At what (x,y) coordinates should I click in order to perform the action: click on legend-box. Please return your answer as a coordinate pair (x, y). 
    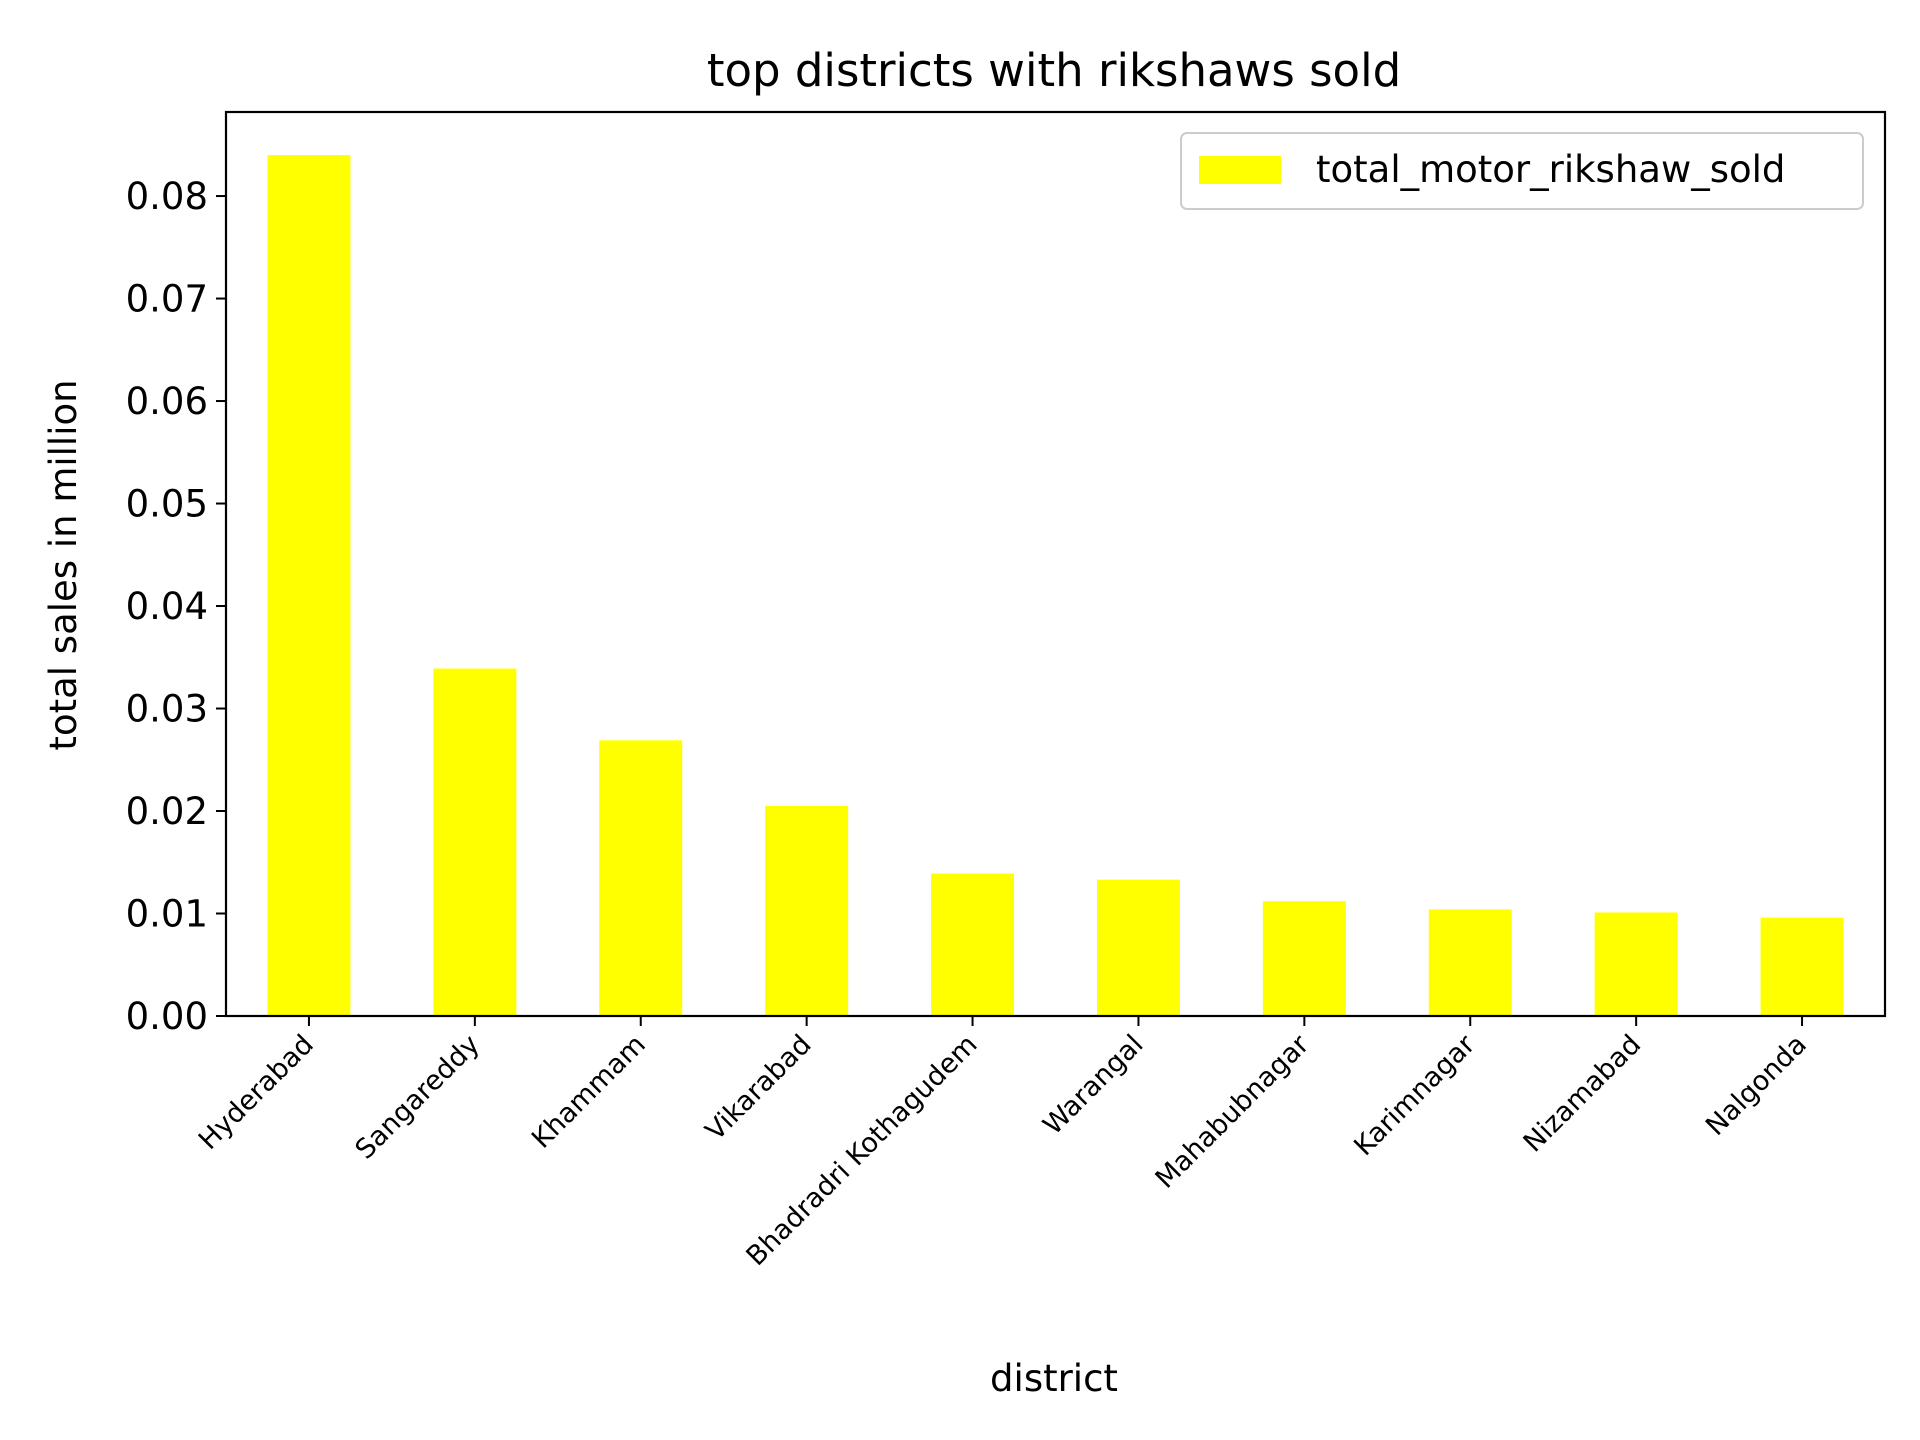
    Looking at the image, I should click on (1522, 171).